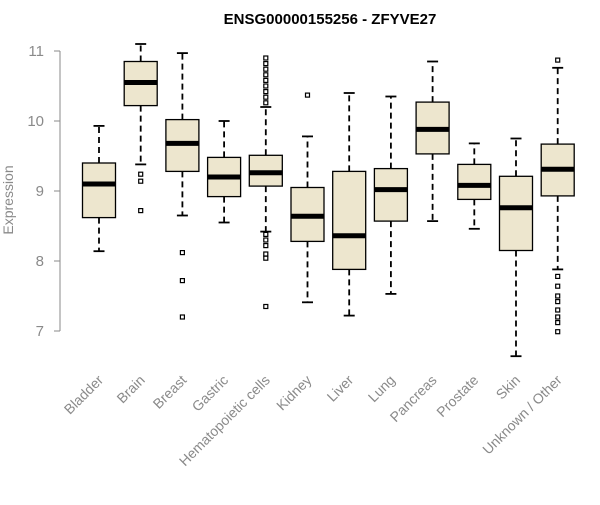  Describe the element at coordinates (330, 19) in the screenshot. I see `chart-title: ENSG00000155256 - ZFYVE27` at that location.